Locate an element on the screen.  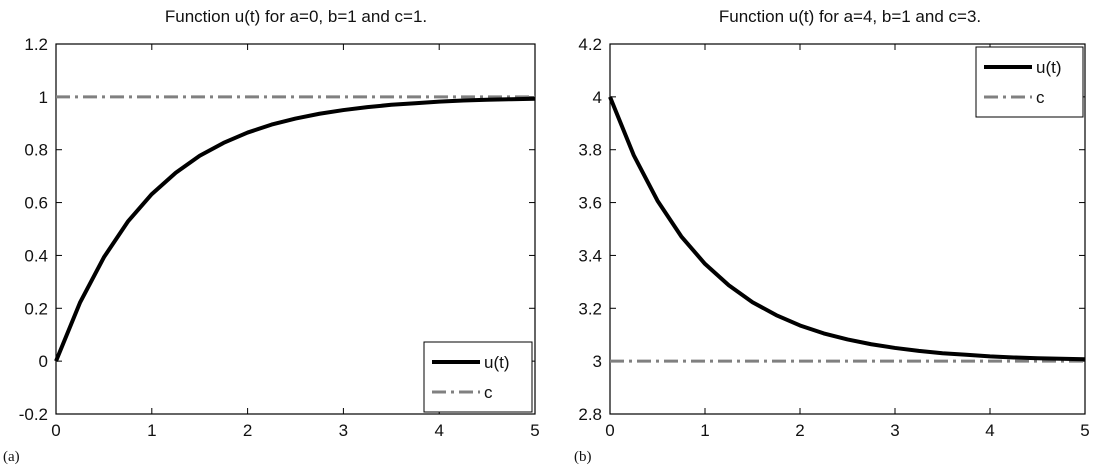
y-tick-label: 0 is located at coordinates (43, 361).